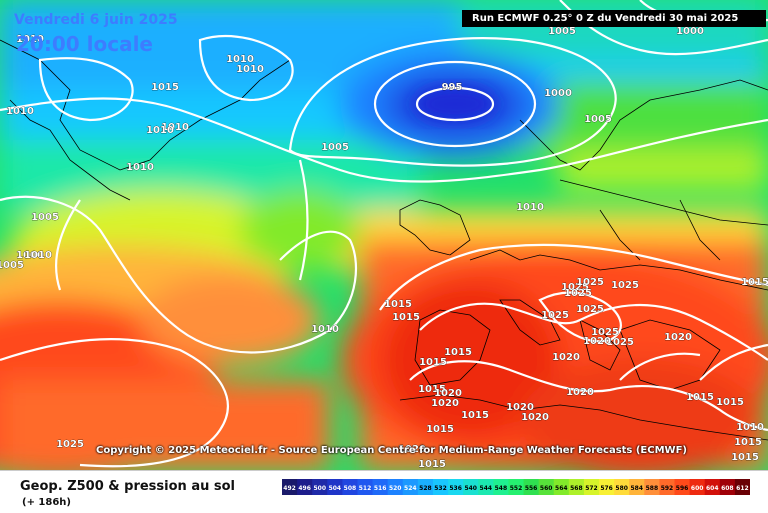  I want to click on forecast-time: 20:00 locale, so click(84, 44).